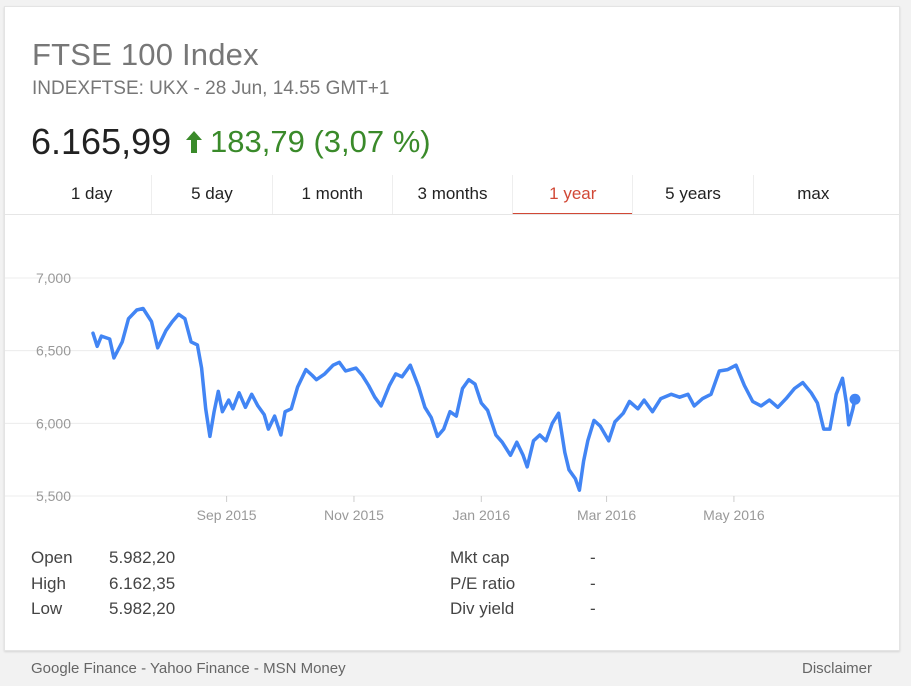  Describe the element at coordinates (142, 583) in the screenshot. I see `stat-value: 6.162,35` at that location.